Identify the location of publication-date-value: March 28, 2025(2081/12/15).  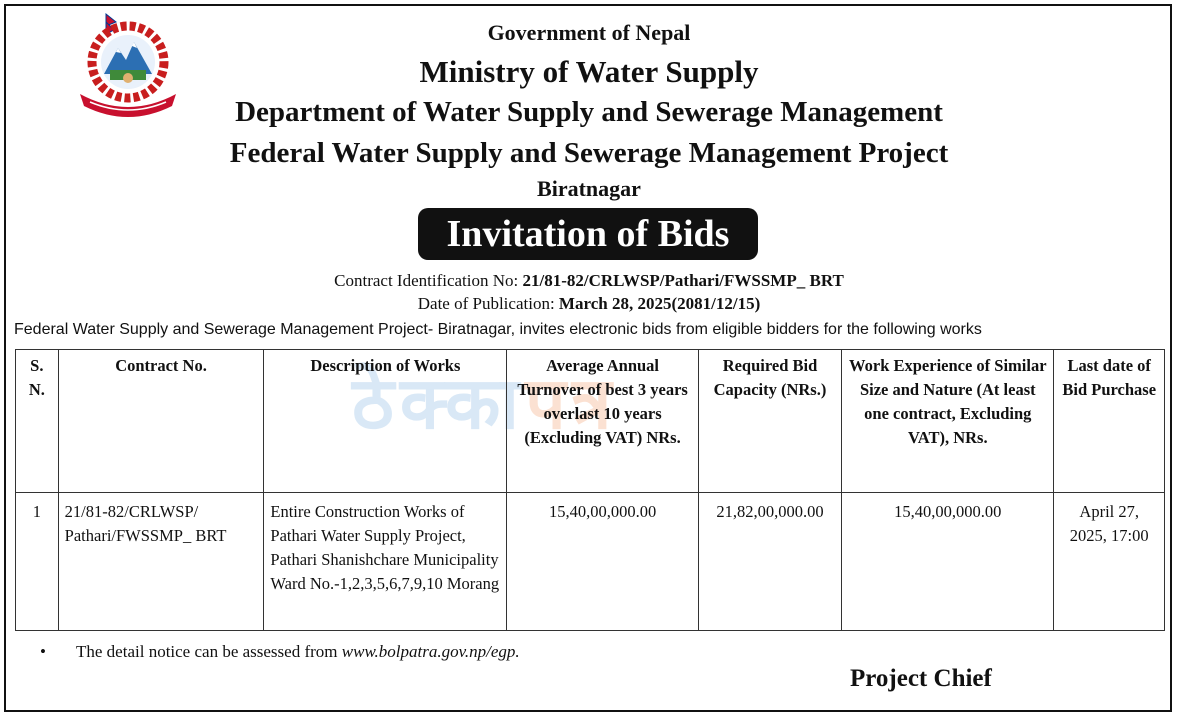
(659, 303).